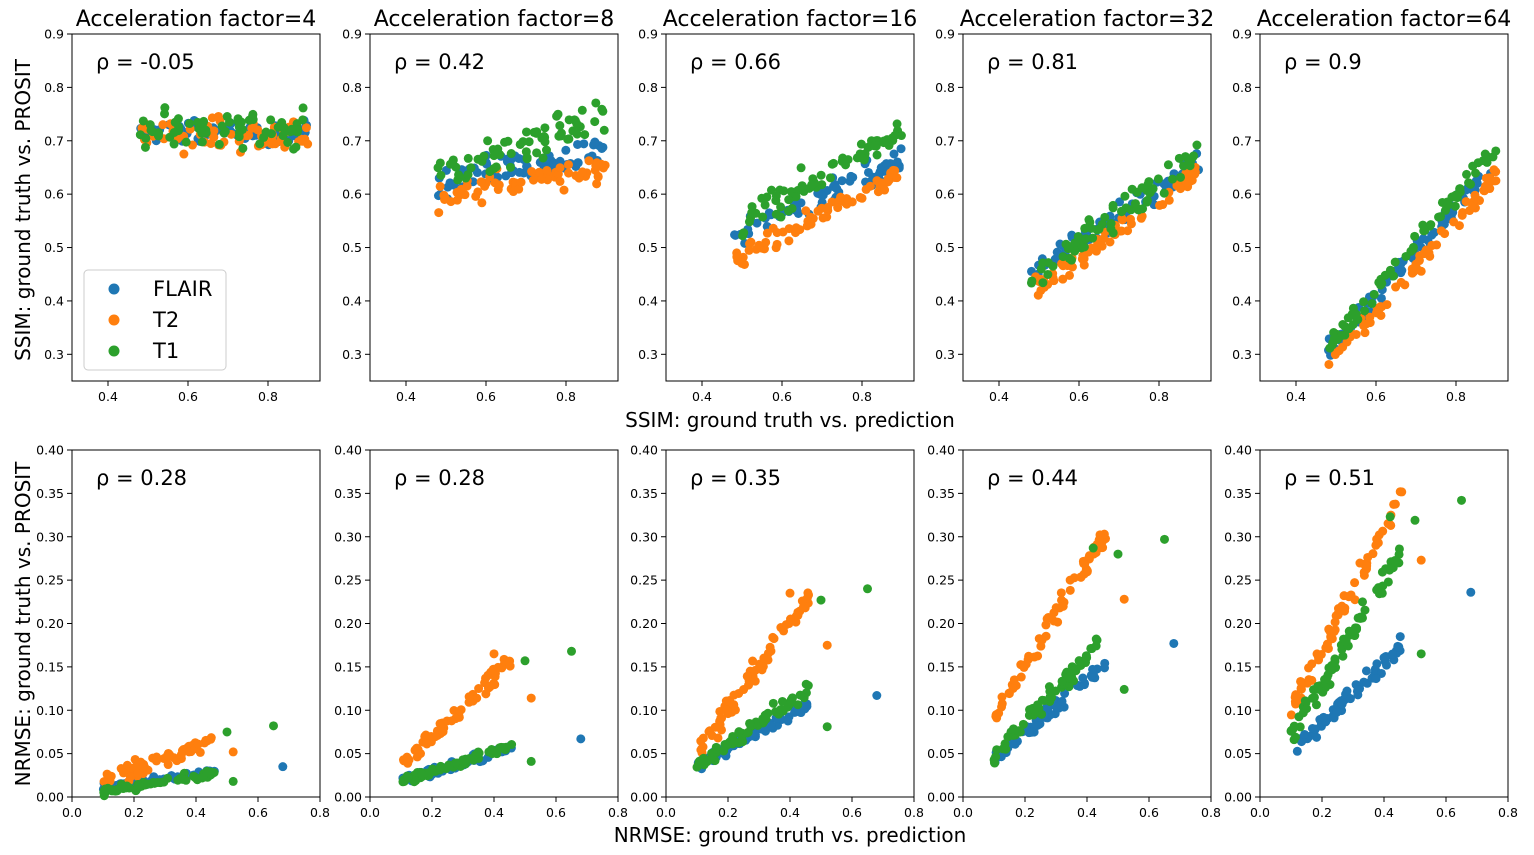  What do you see at coordinates (494, 19) in the screenshot?
I see `panel-title: Acceleration factor=8` at bounding box center [494, 19].